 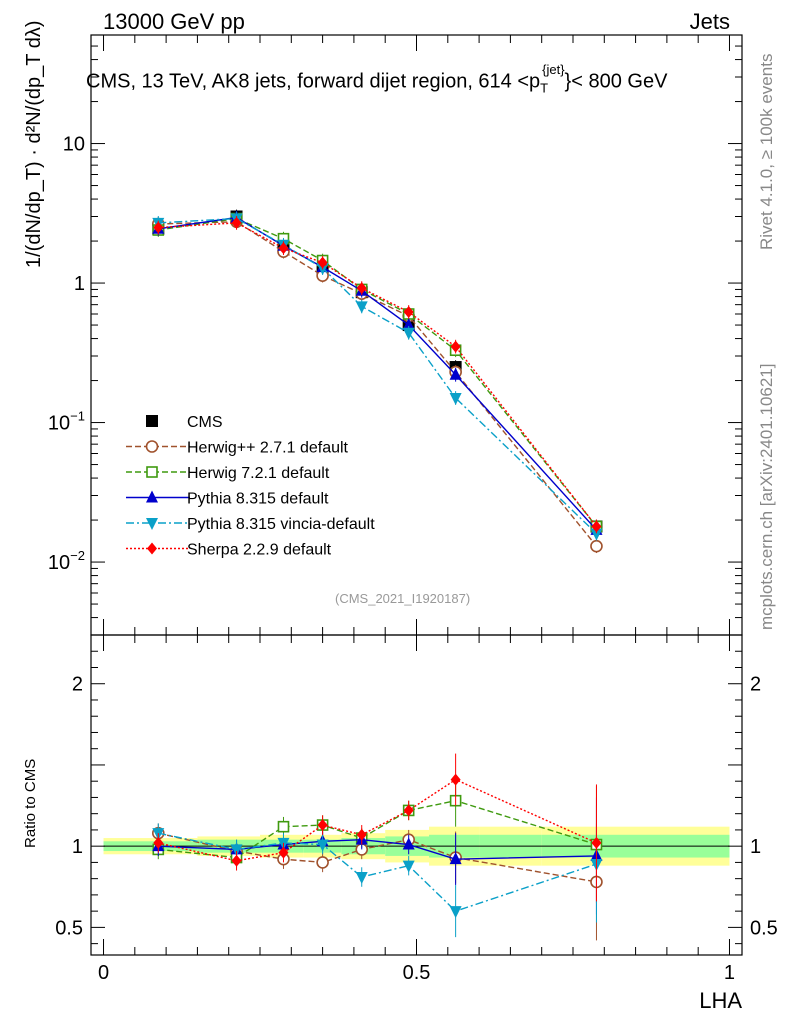 What do you see at coordinates (152, 524) in the screenshot?
I see `legend-marker-vincia` at bounding box center [152, 524].